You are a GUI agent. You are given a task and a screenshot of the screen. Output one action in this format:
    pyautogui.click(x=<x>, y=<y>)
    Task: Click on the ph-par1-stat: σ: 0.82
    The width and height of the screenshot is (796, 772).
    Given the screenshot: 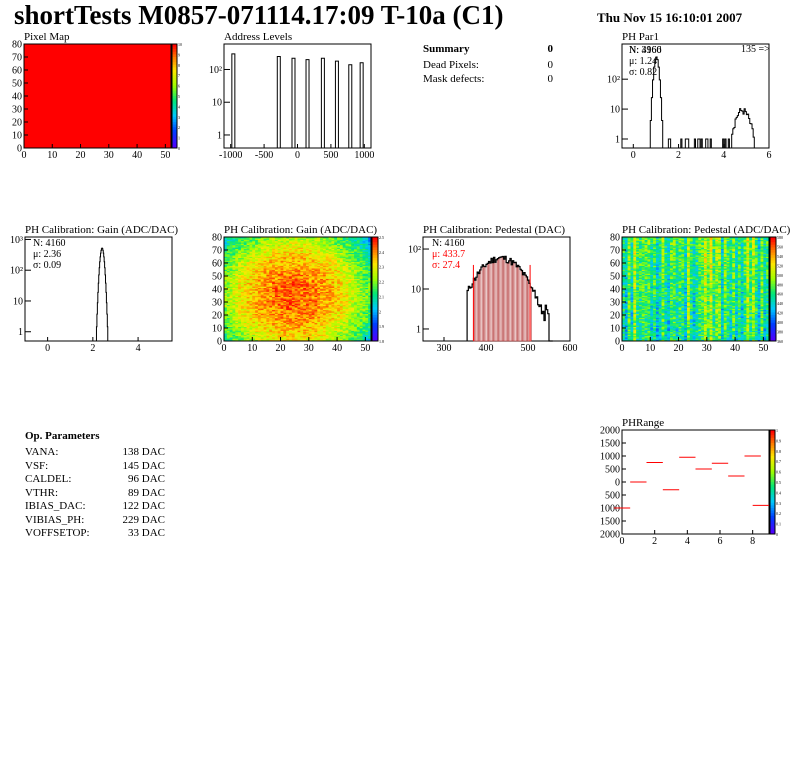 What is the action you would take?
    pyautogui.click(x=643, y=72)
    